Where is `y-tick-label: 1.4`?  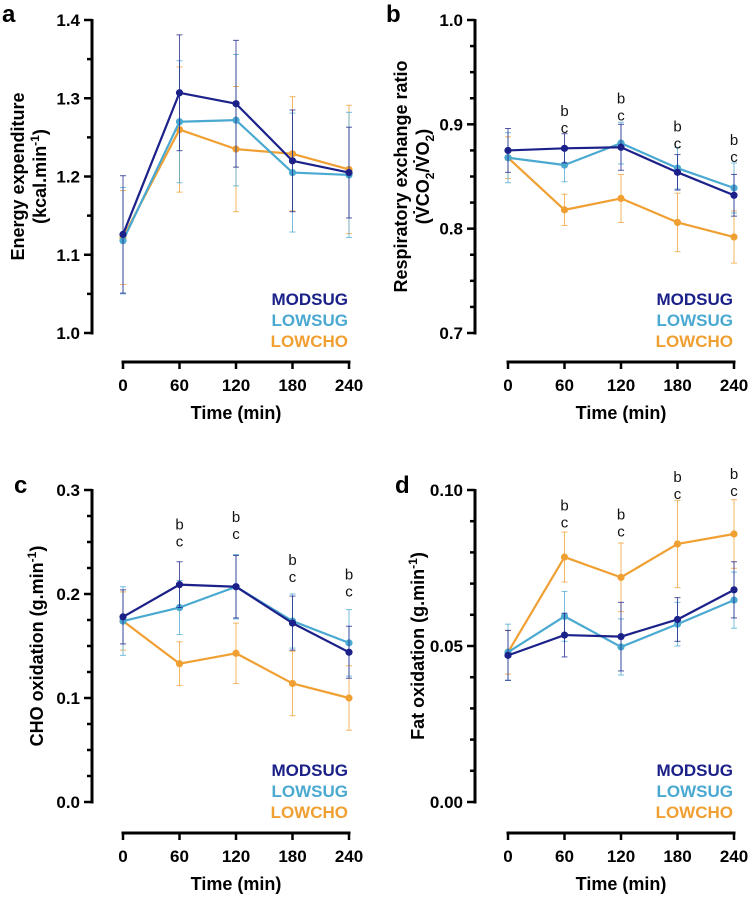
y-tick-label: 1.4 is located at coordinates (68, 20).